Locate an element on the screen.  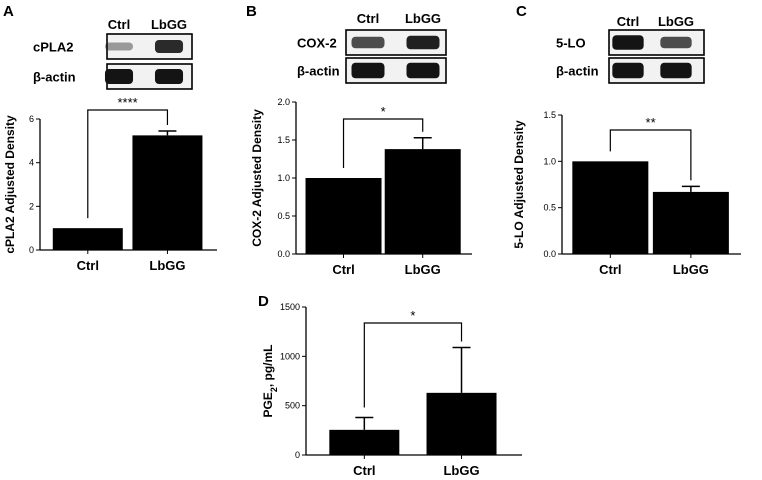
y-axis-title: cPLA2 Adjusted Density is located at coordinates (10, 184).